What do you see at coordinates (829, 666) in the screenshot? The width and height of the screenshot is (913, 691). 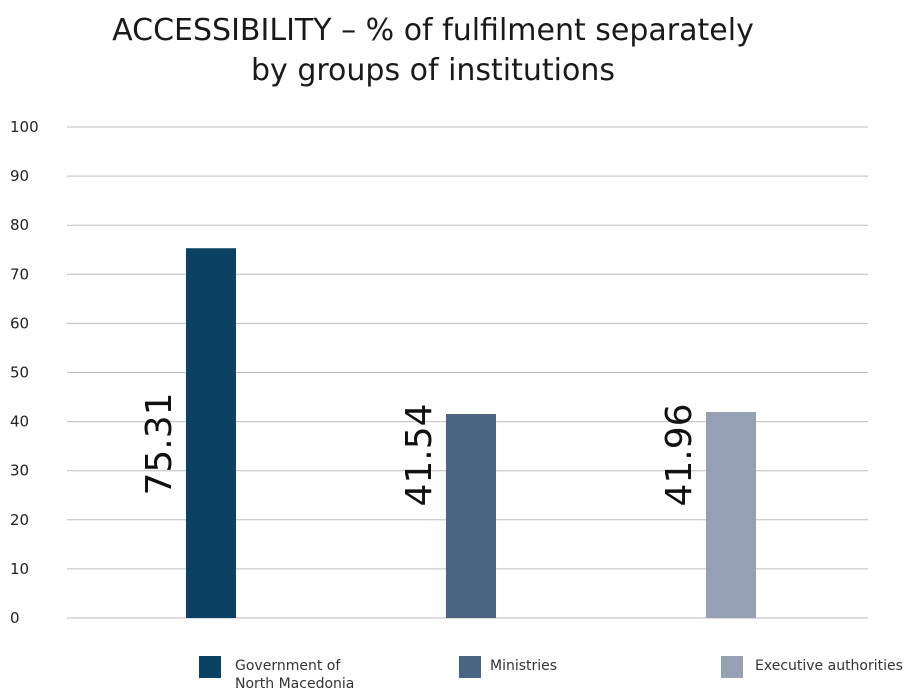 I see `legend-label-3: Executive authorities` at bounding box center [829, 666].